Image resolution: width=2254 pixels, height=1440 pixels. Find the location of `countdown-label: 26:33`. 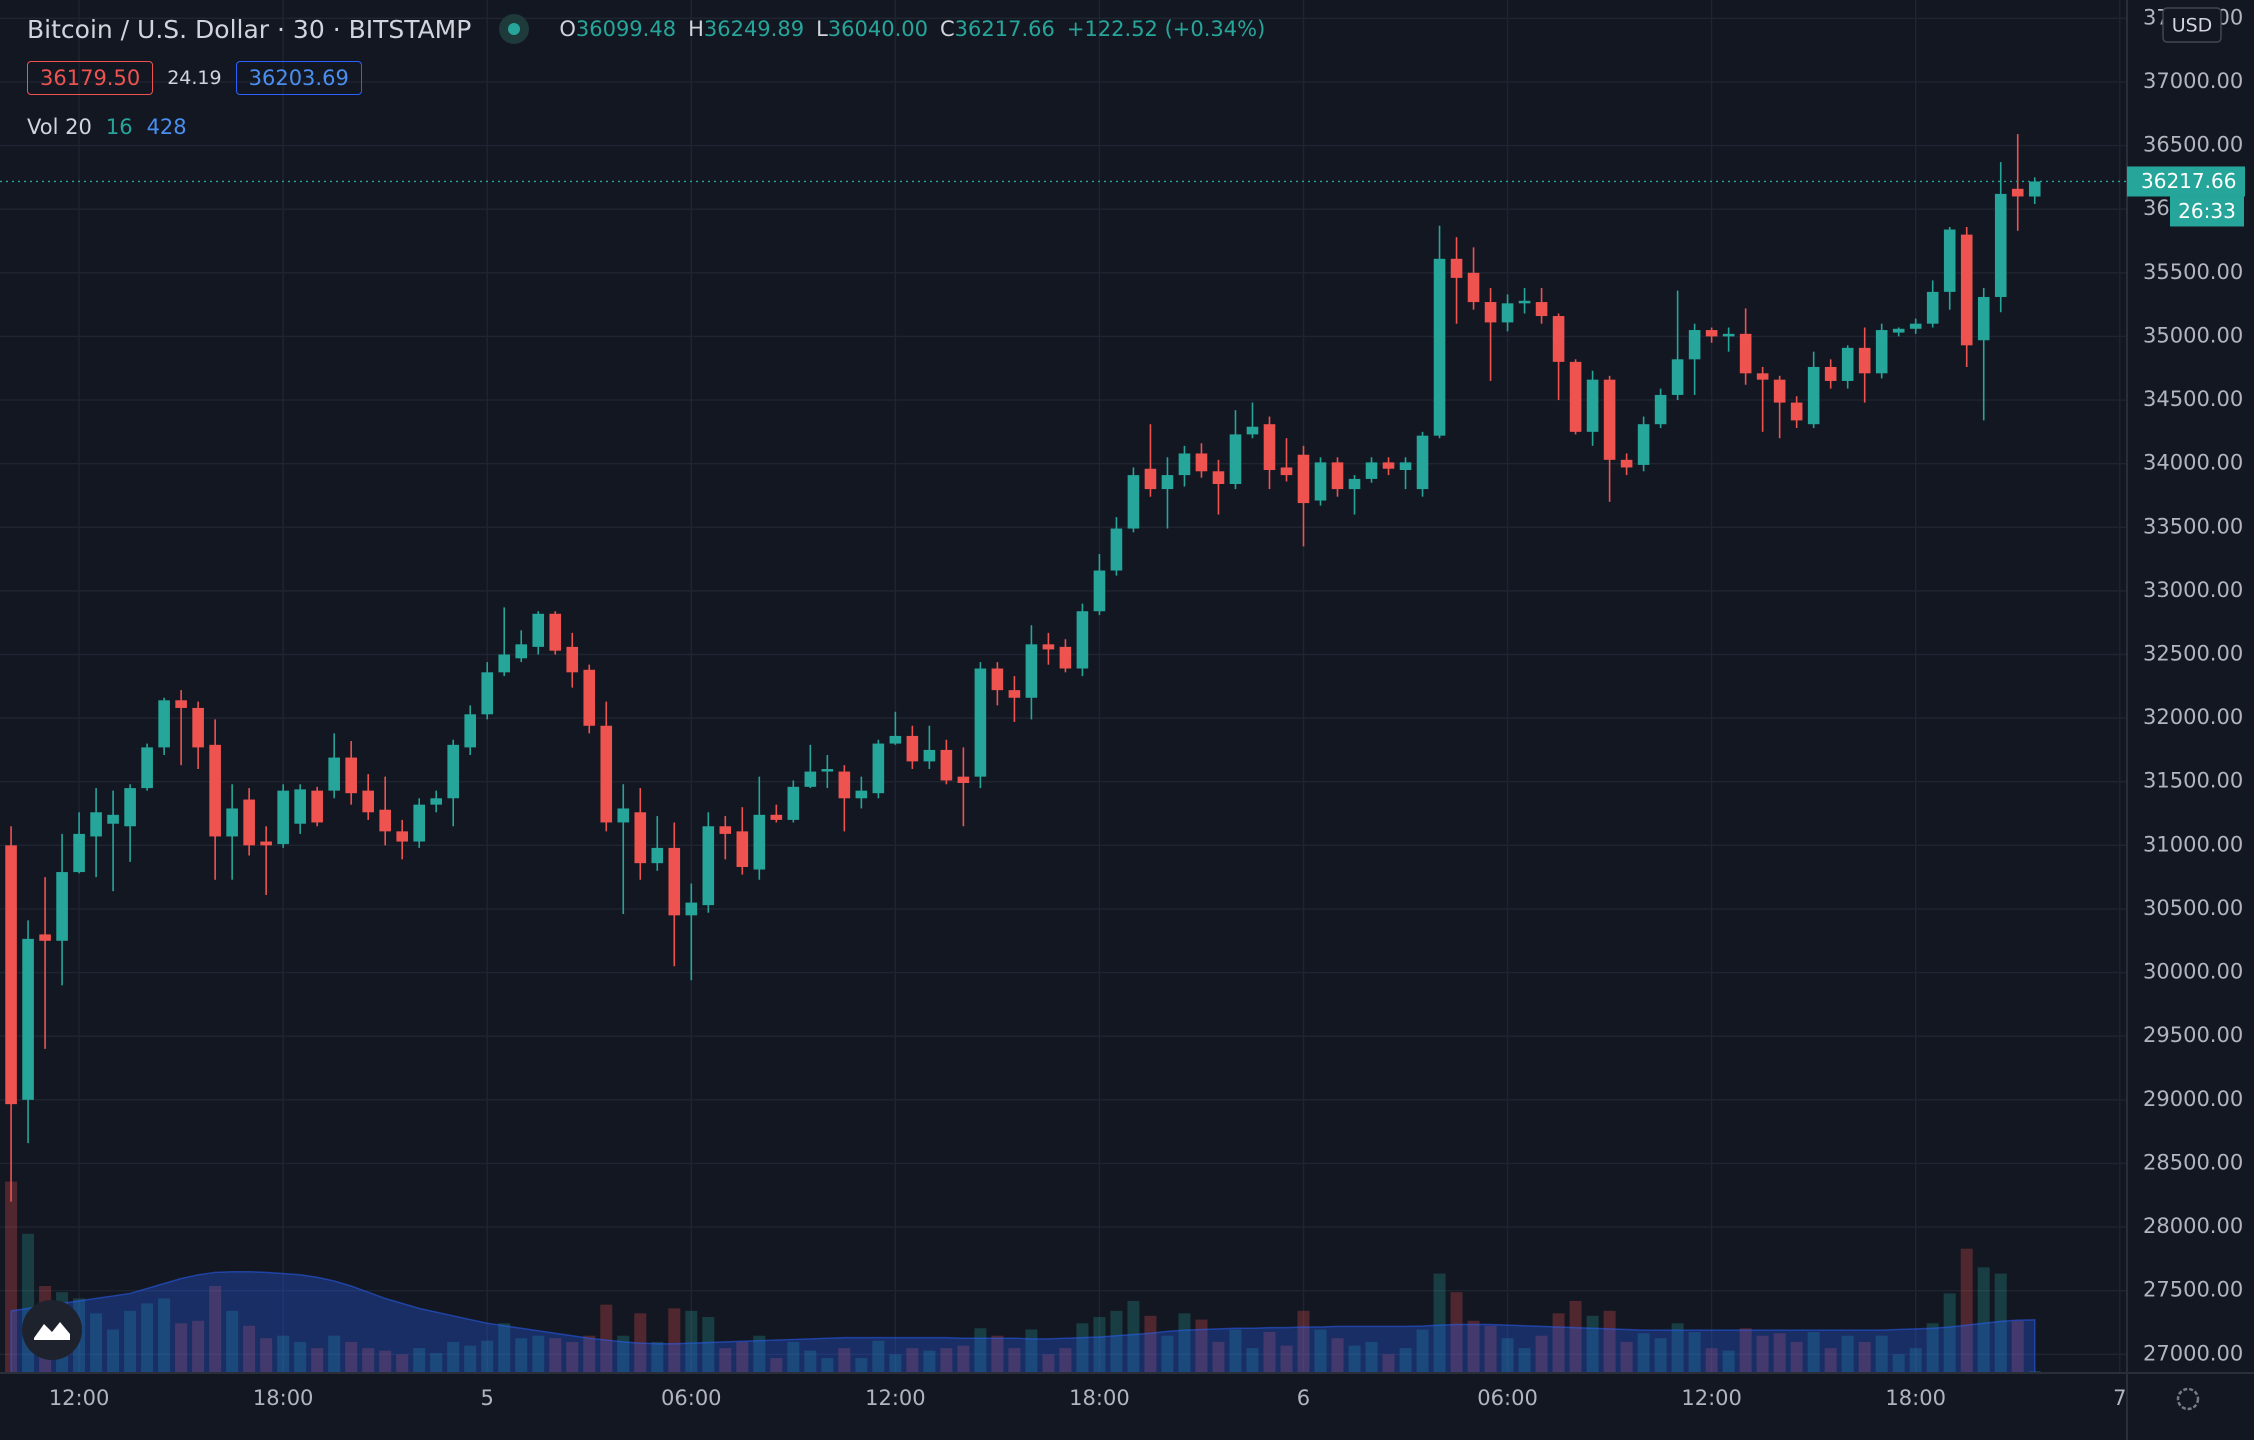

countdown-label: 26:33 is located at coordinates (2207, 211).